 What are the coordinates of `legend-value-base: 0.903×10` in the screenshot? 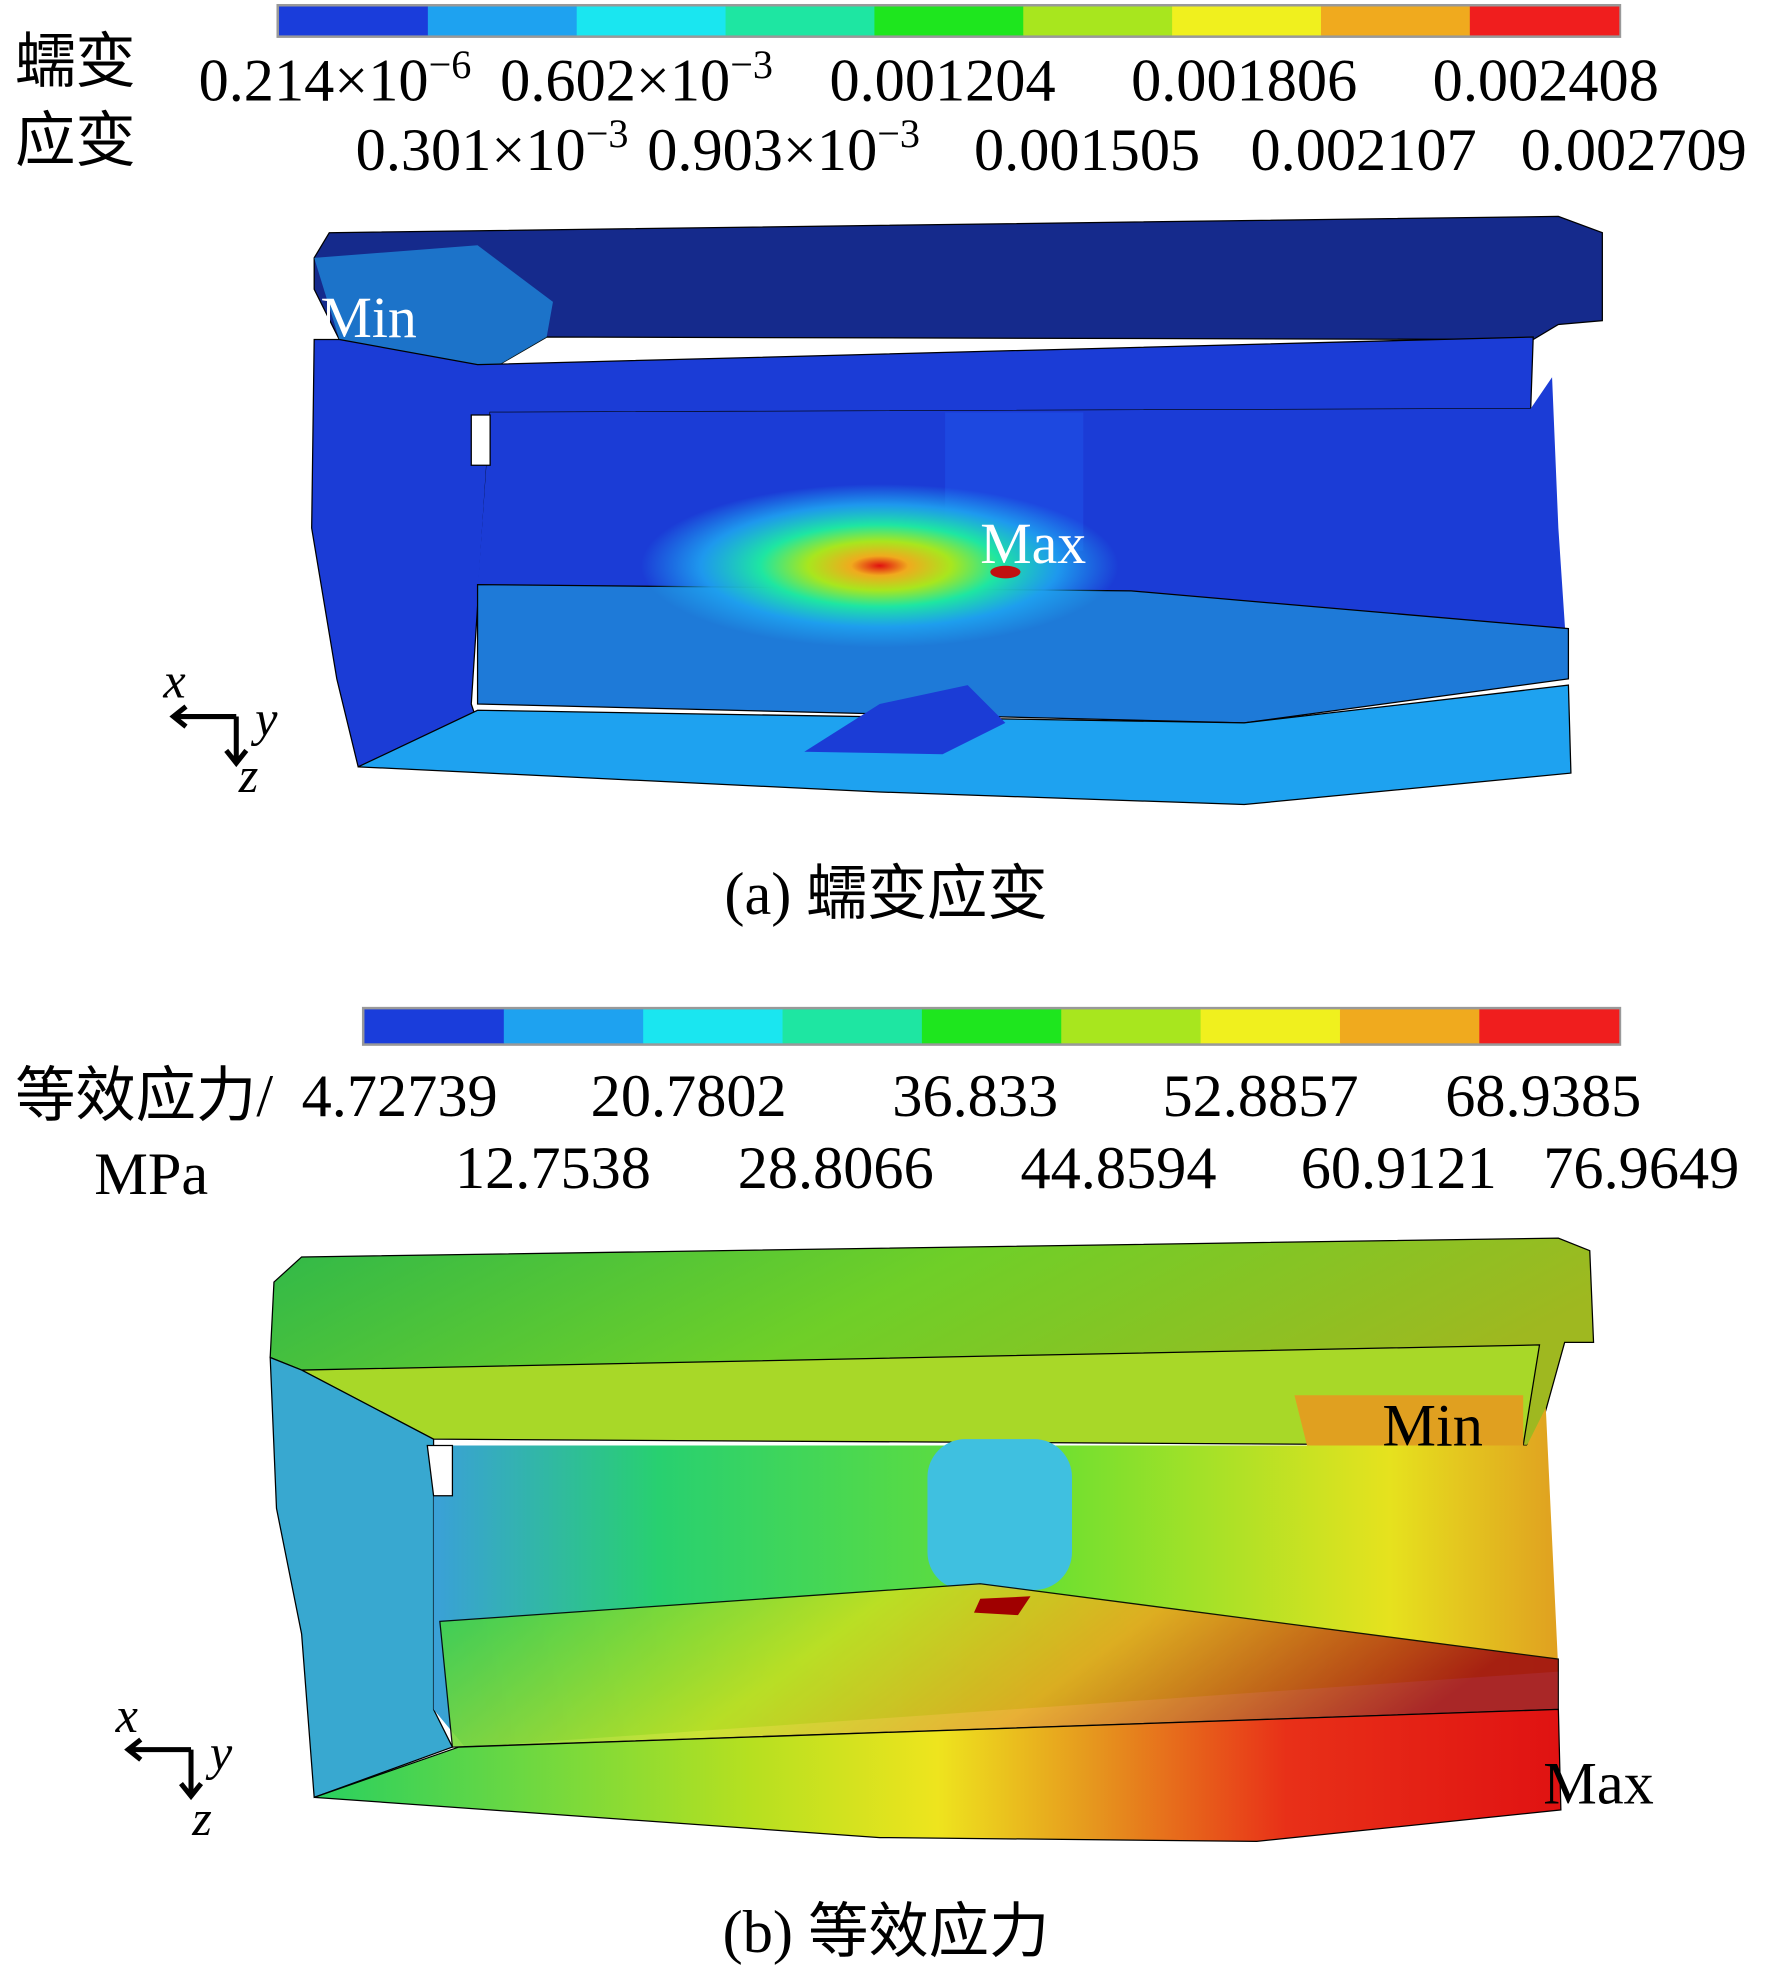 It's located at (762, 150).